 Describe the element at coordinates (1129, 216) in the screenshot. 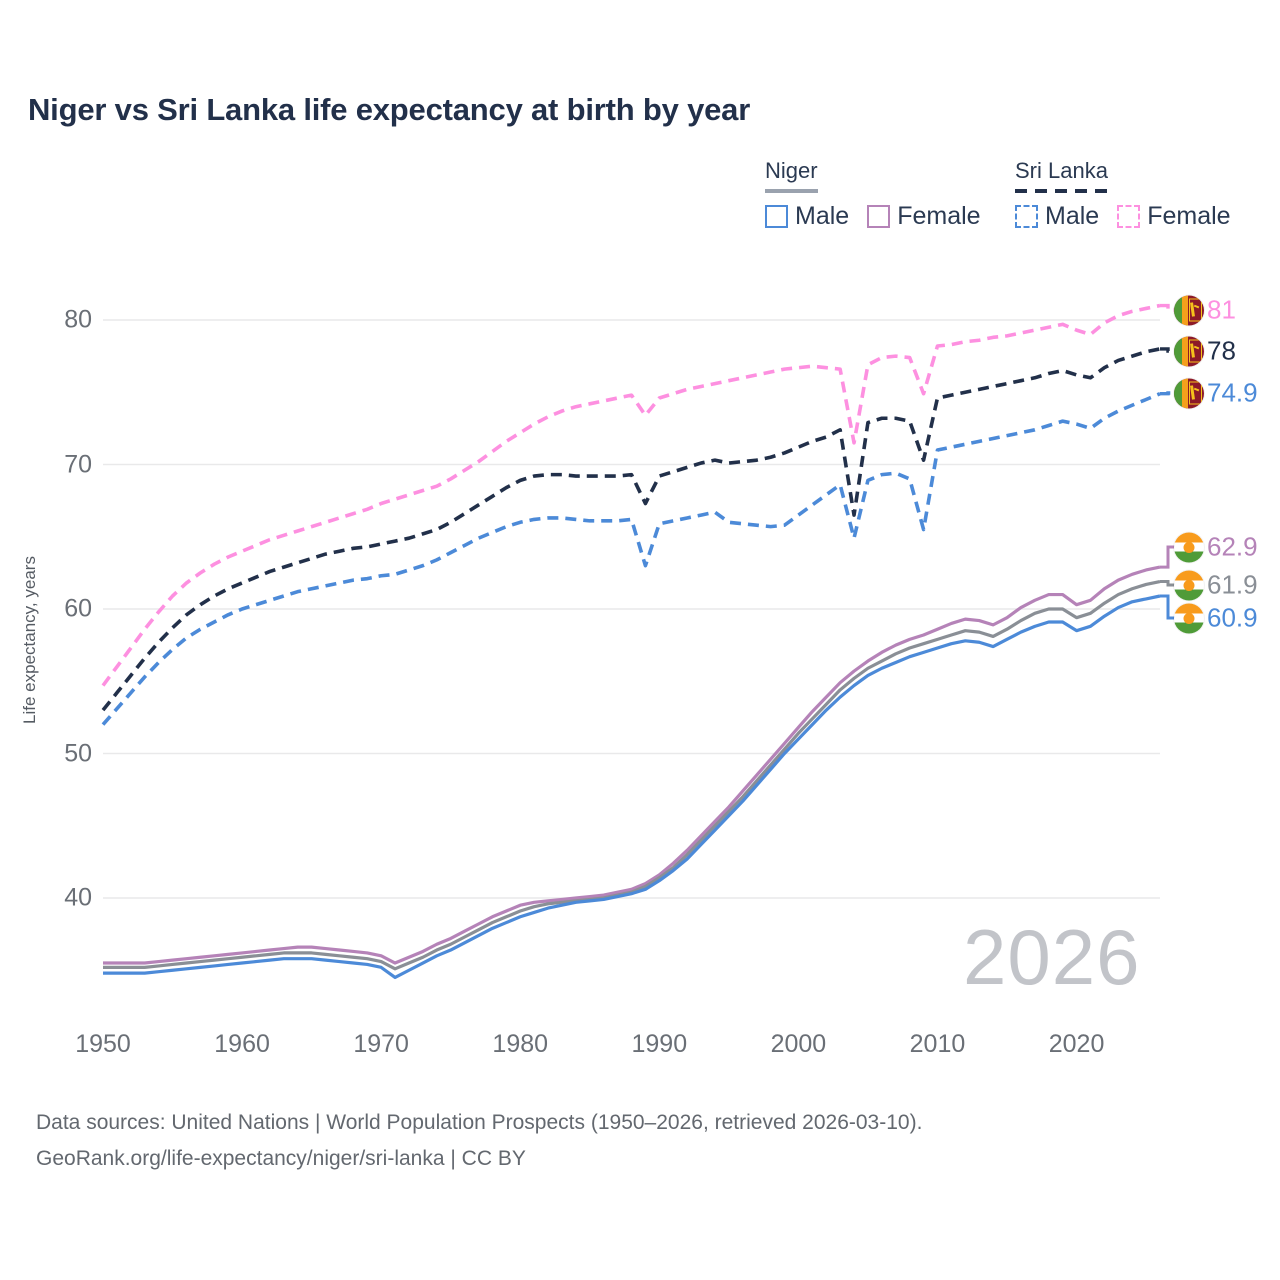

I see `legend-swatch-sri-lanka-female` at that location.